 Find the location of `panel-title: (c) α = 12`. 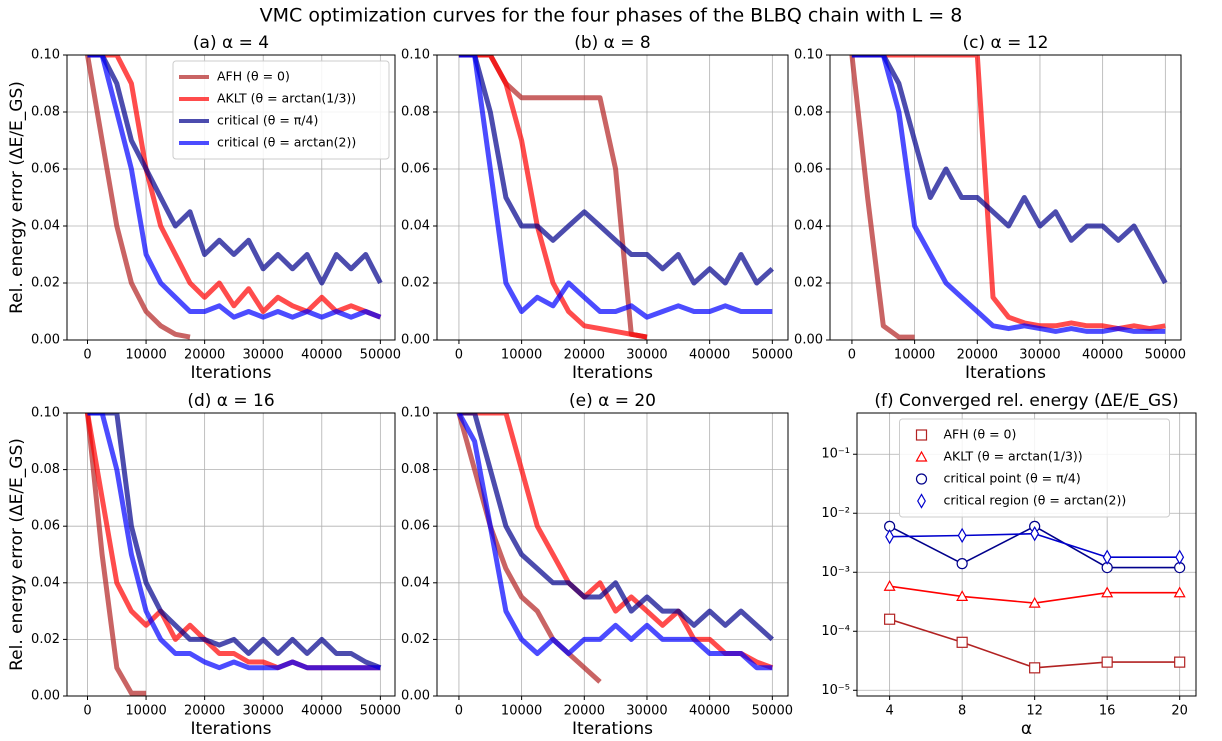

panel-title: (c) α = 12 is located at coordinates (1006, 43).